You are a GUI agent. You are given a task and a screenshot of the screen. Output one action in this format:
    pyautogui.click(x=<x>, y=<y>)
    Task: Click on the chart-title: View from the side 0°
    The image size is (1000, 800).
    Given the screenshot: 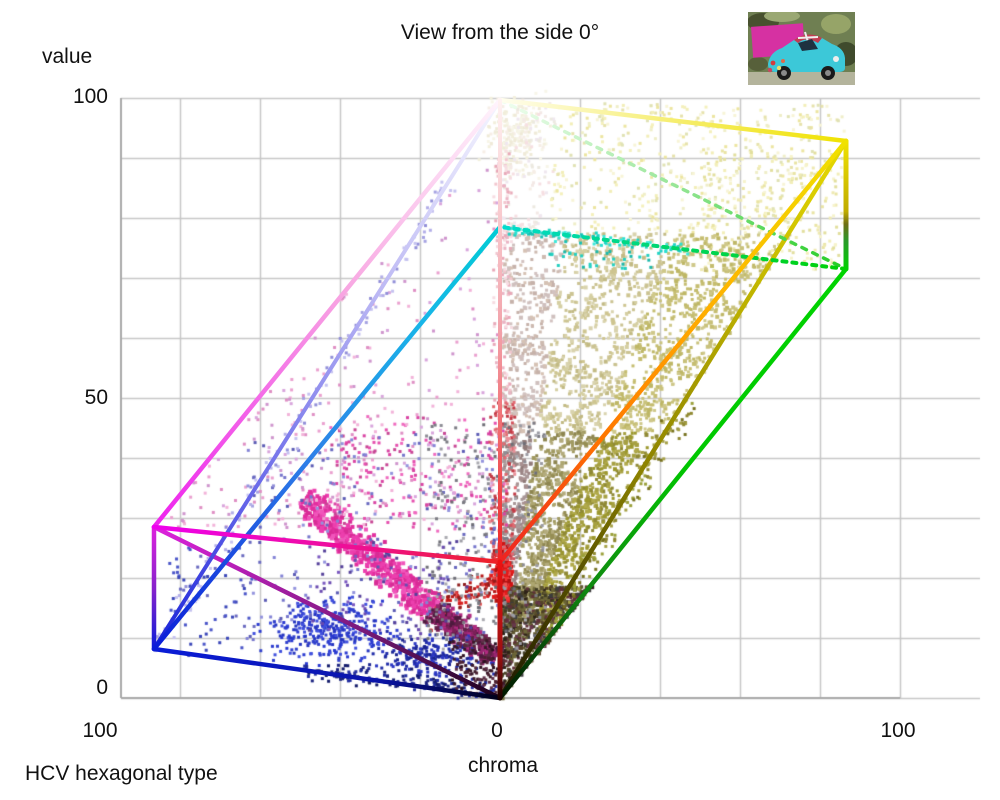 What is the action you would take?
    pyautogui.click(x=500, y=32)
    